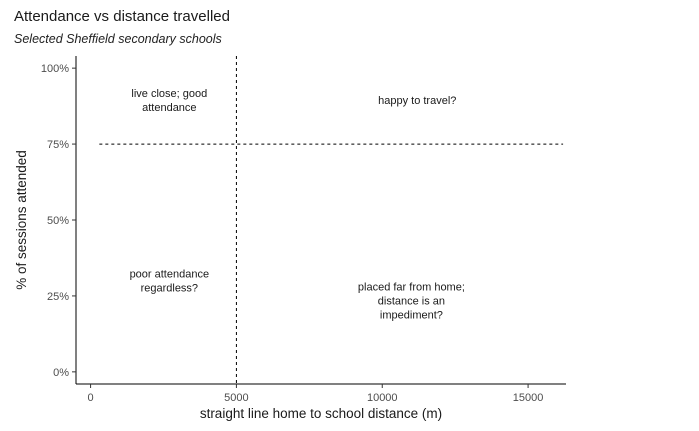  I want to click on x-tick-label: 0, so click(91, 398).